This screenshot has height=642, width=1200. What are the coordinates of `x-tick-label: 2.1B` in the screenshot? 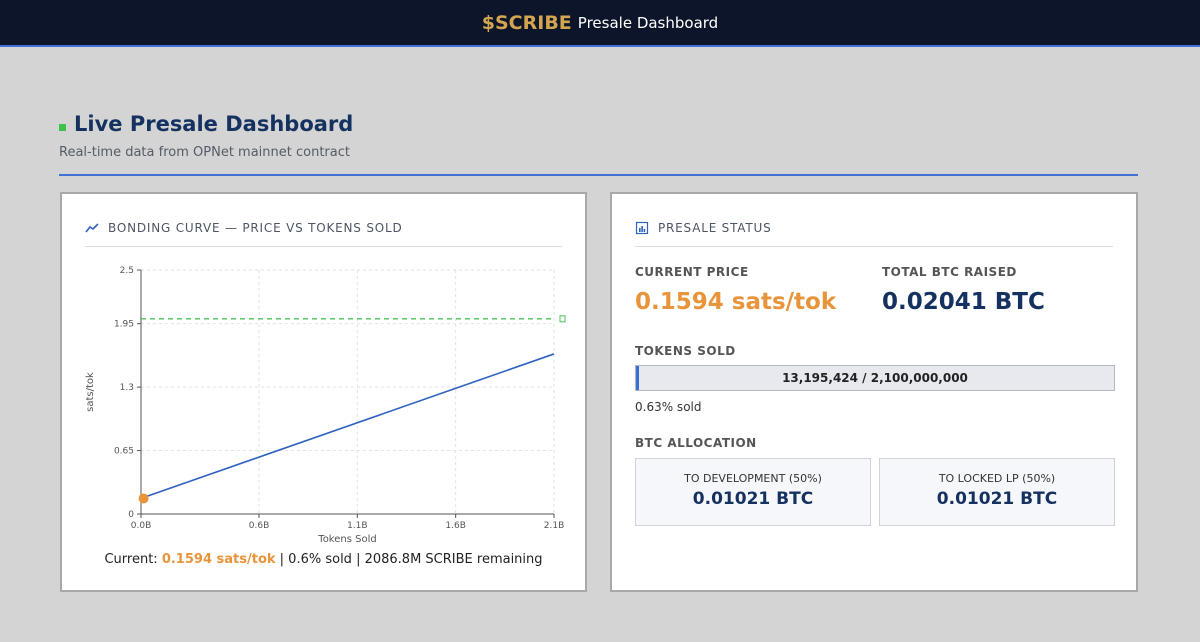 It's located at (554, 526).